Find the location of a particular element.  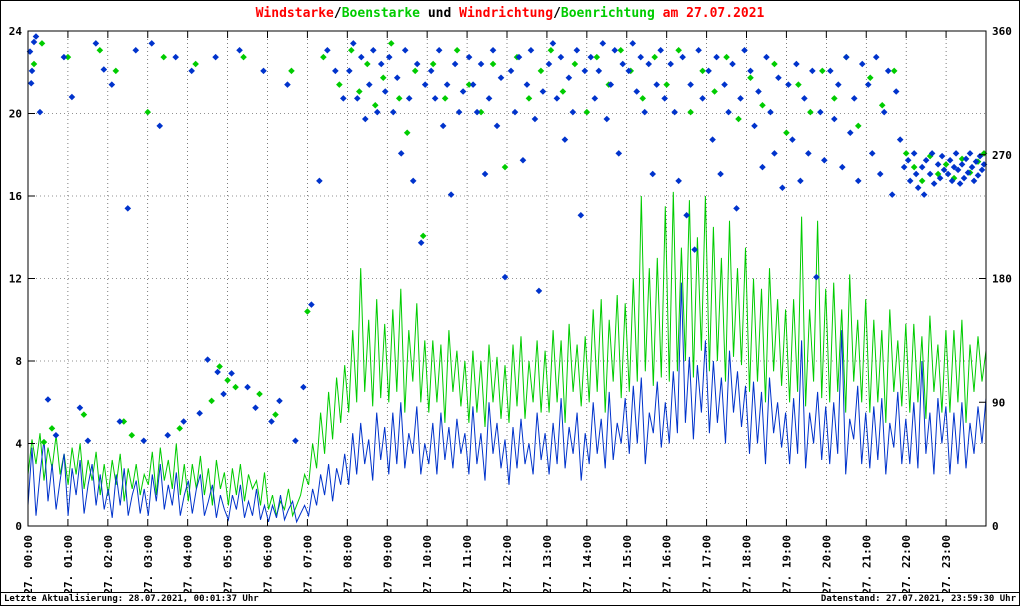

x-tick-label: 27. 07:00 is located at coordinates (307, 565).